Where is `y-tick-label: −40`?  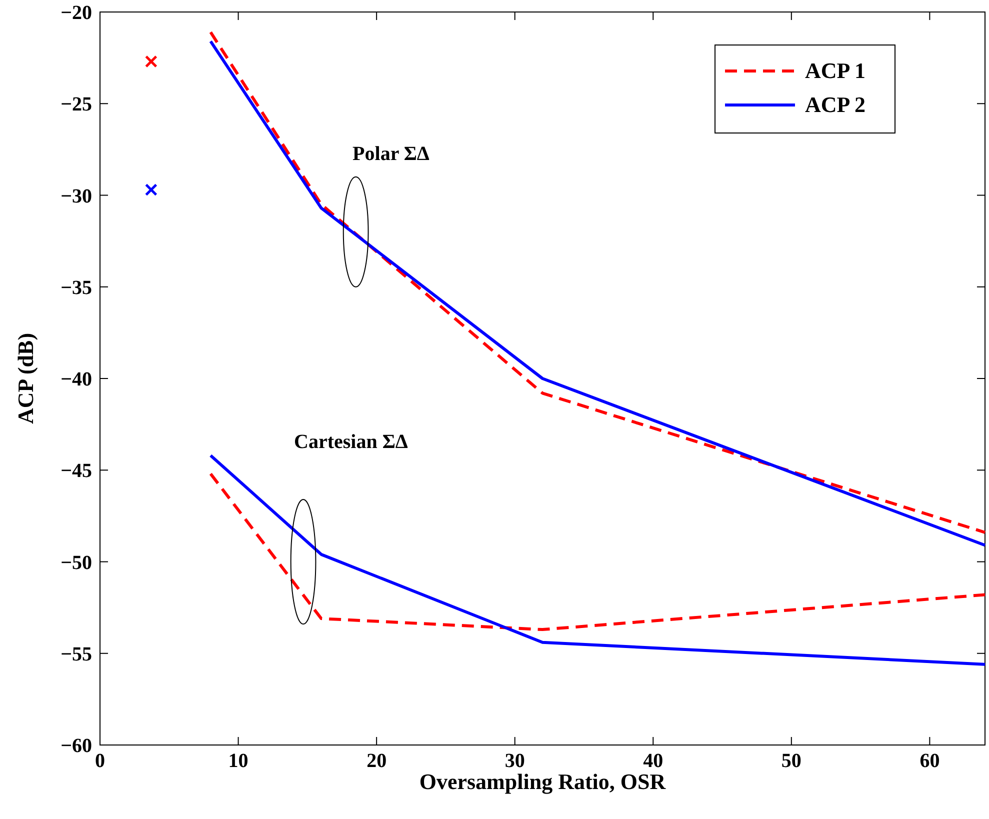
y-tick-label: −40 is located at coordinates (76, 379).